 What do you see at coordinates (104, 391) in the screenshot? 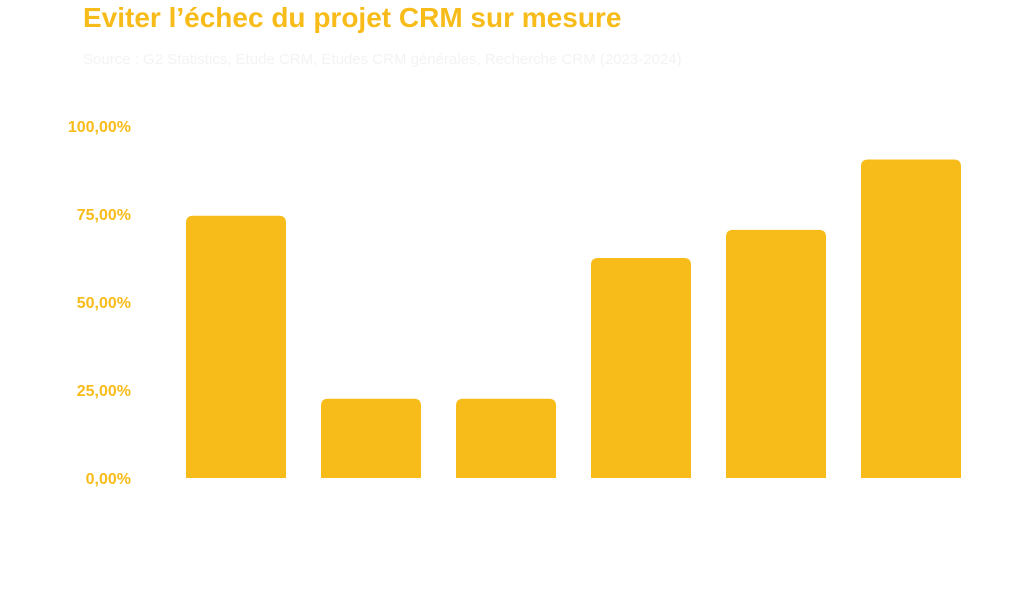
I see `y-tick-label: 25,00%` at bounding box center [104, 391].